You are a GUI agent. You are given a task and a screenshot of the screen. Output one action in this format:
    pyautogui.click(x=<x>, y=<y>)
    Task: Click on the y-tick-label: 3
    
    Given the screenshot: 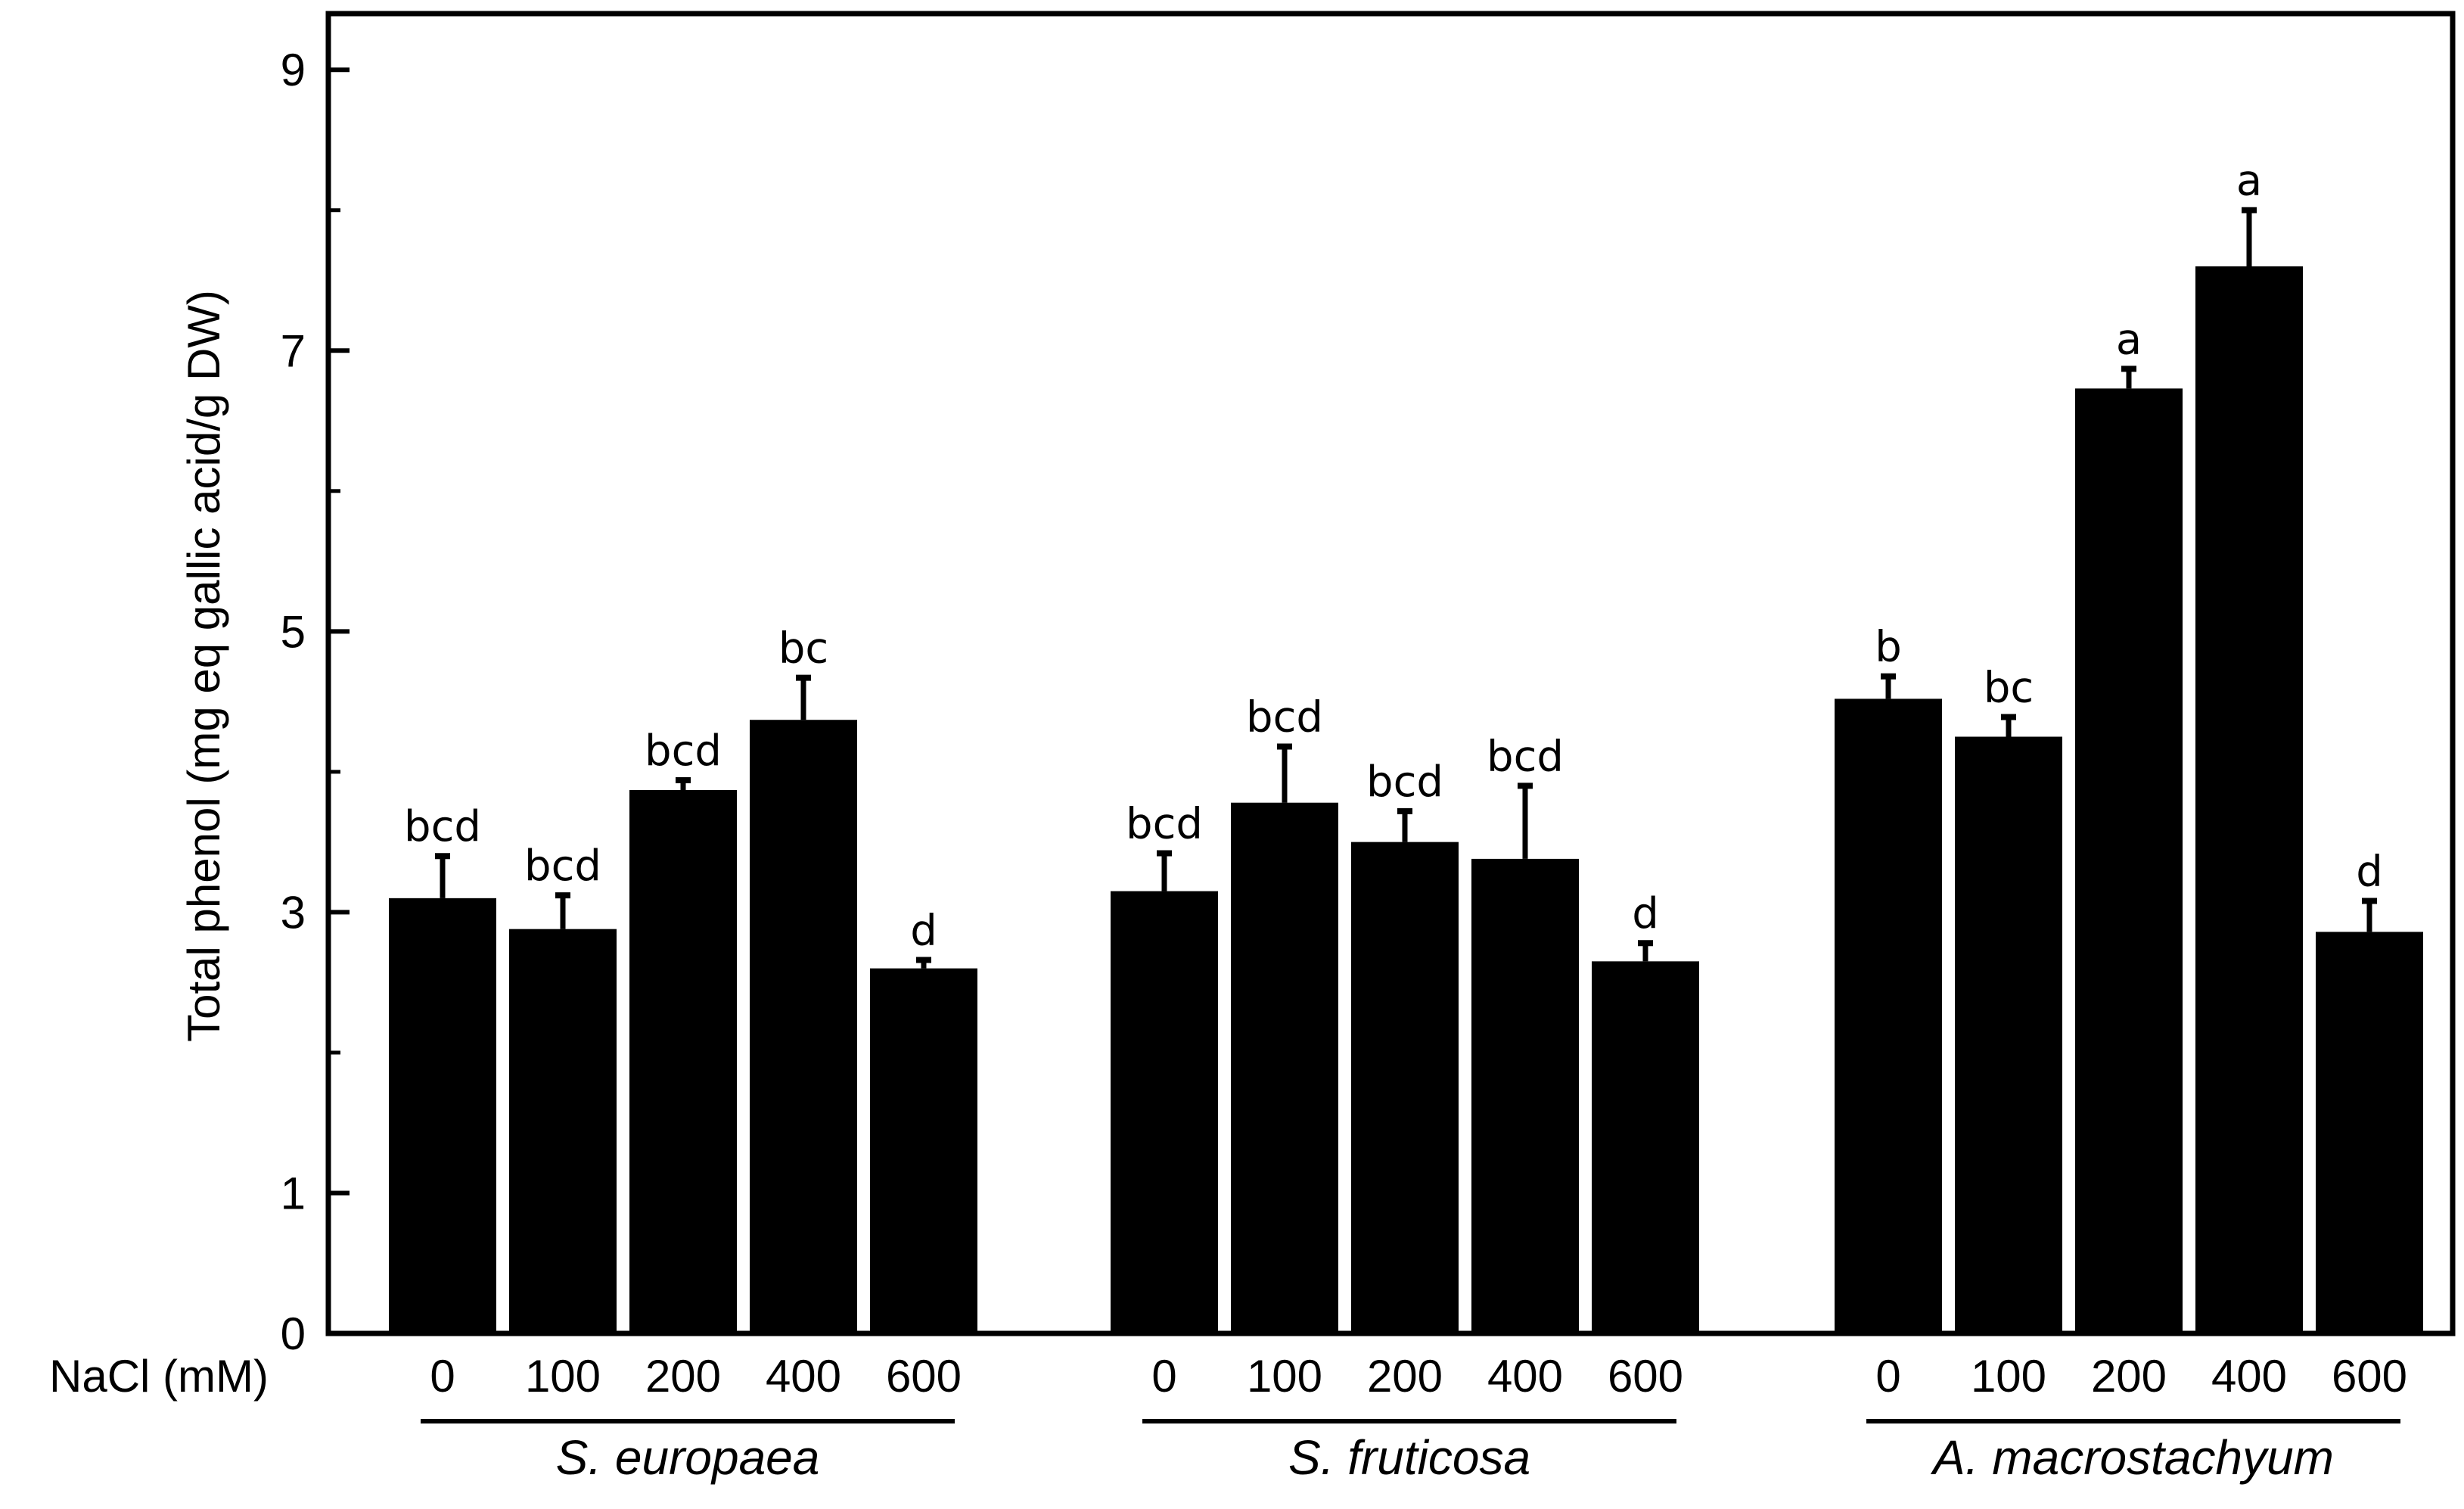 What is the action you would take?
    pyautogui.click(x=293, y=912)
    